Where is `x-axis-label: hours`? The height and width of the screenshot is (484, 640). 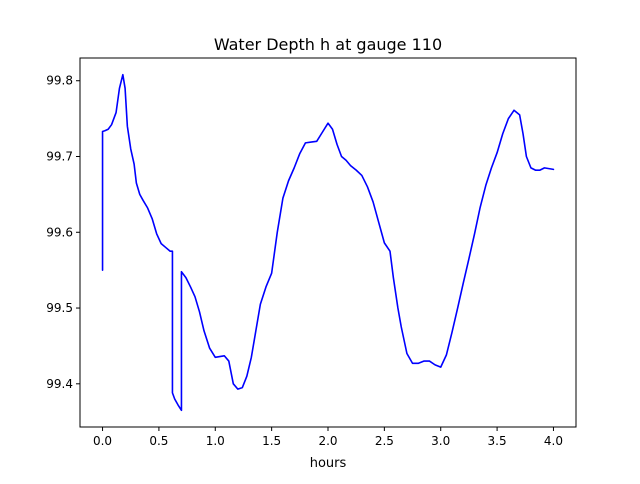 x-axis-label: hours is located at coordinates (328, 463).